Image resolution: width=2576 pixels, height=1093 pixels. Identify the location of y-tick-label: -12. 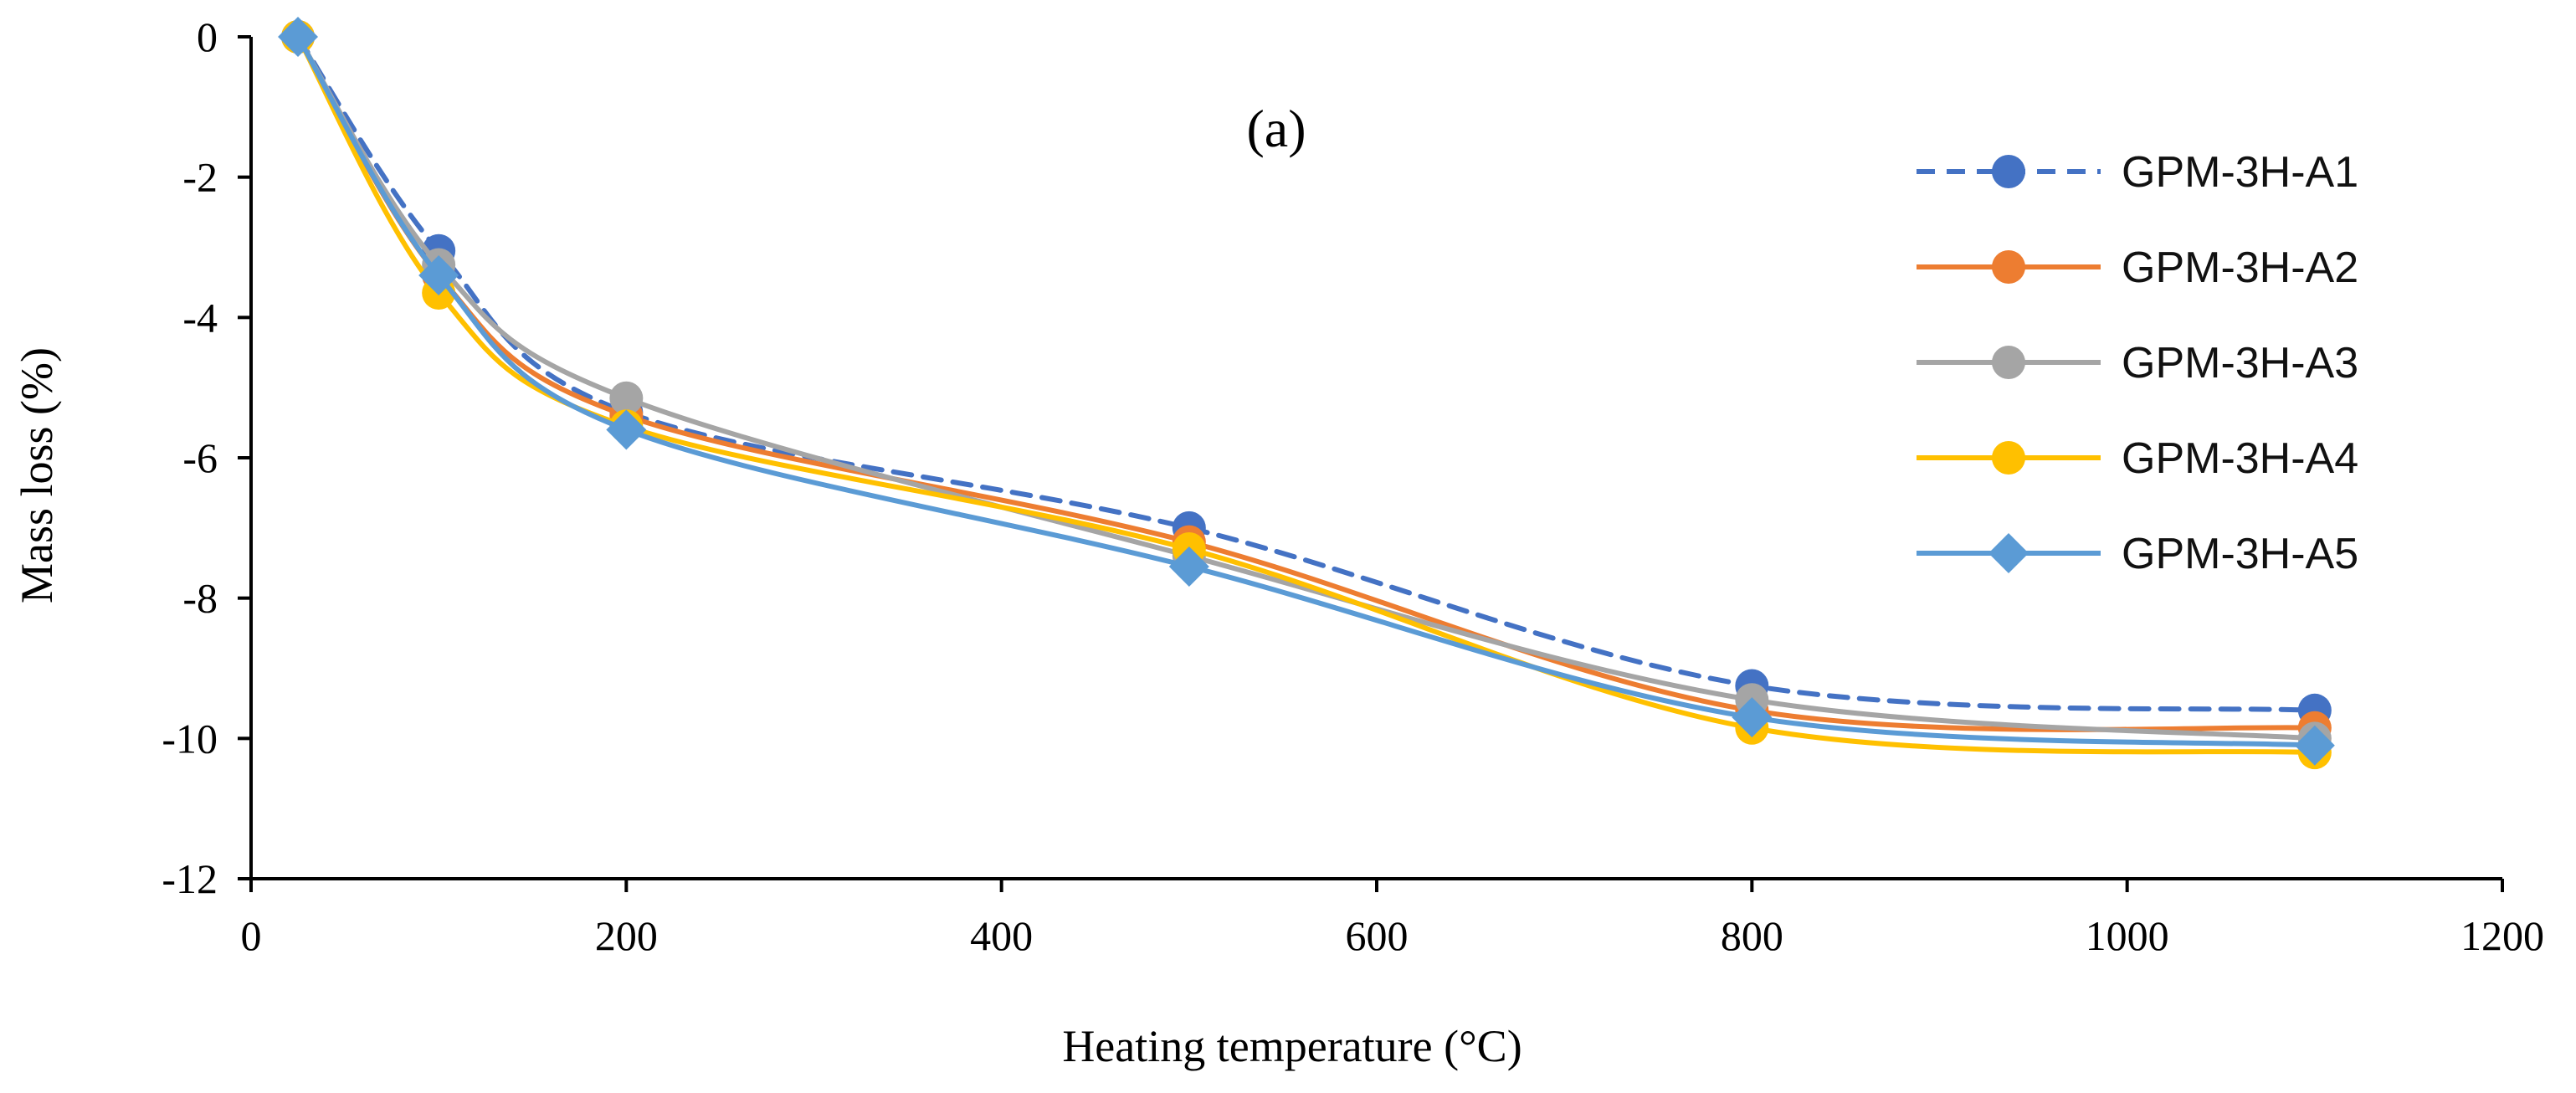
(190, 878).